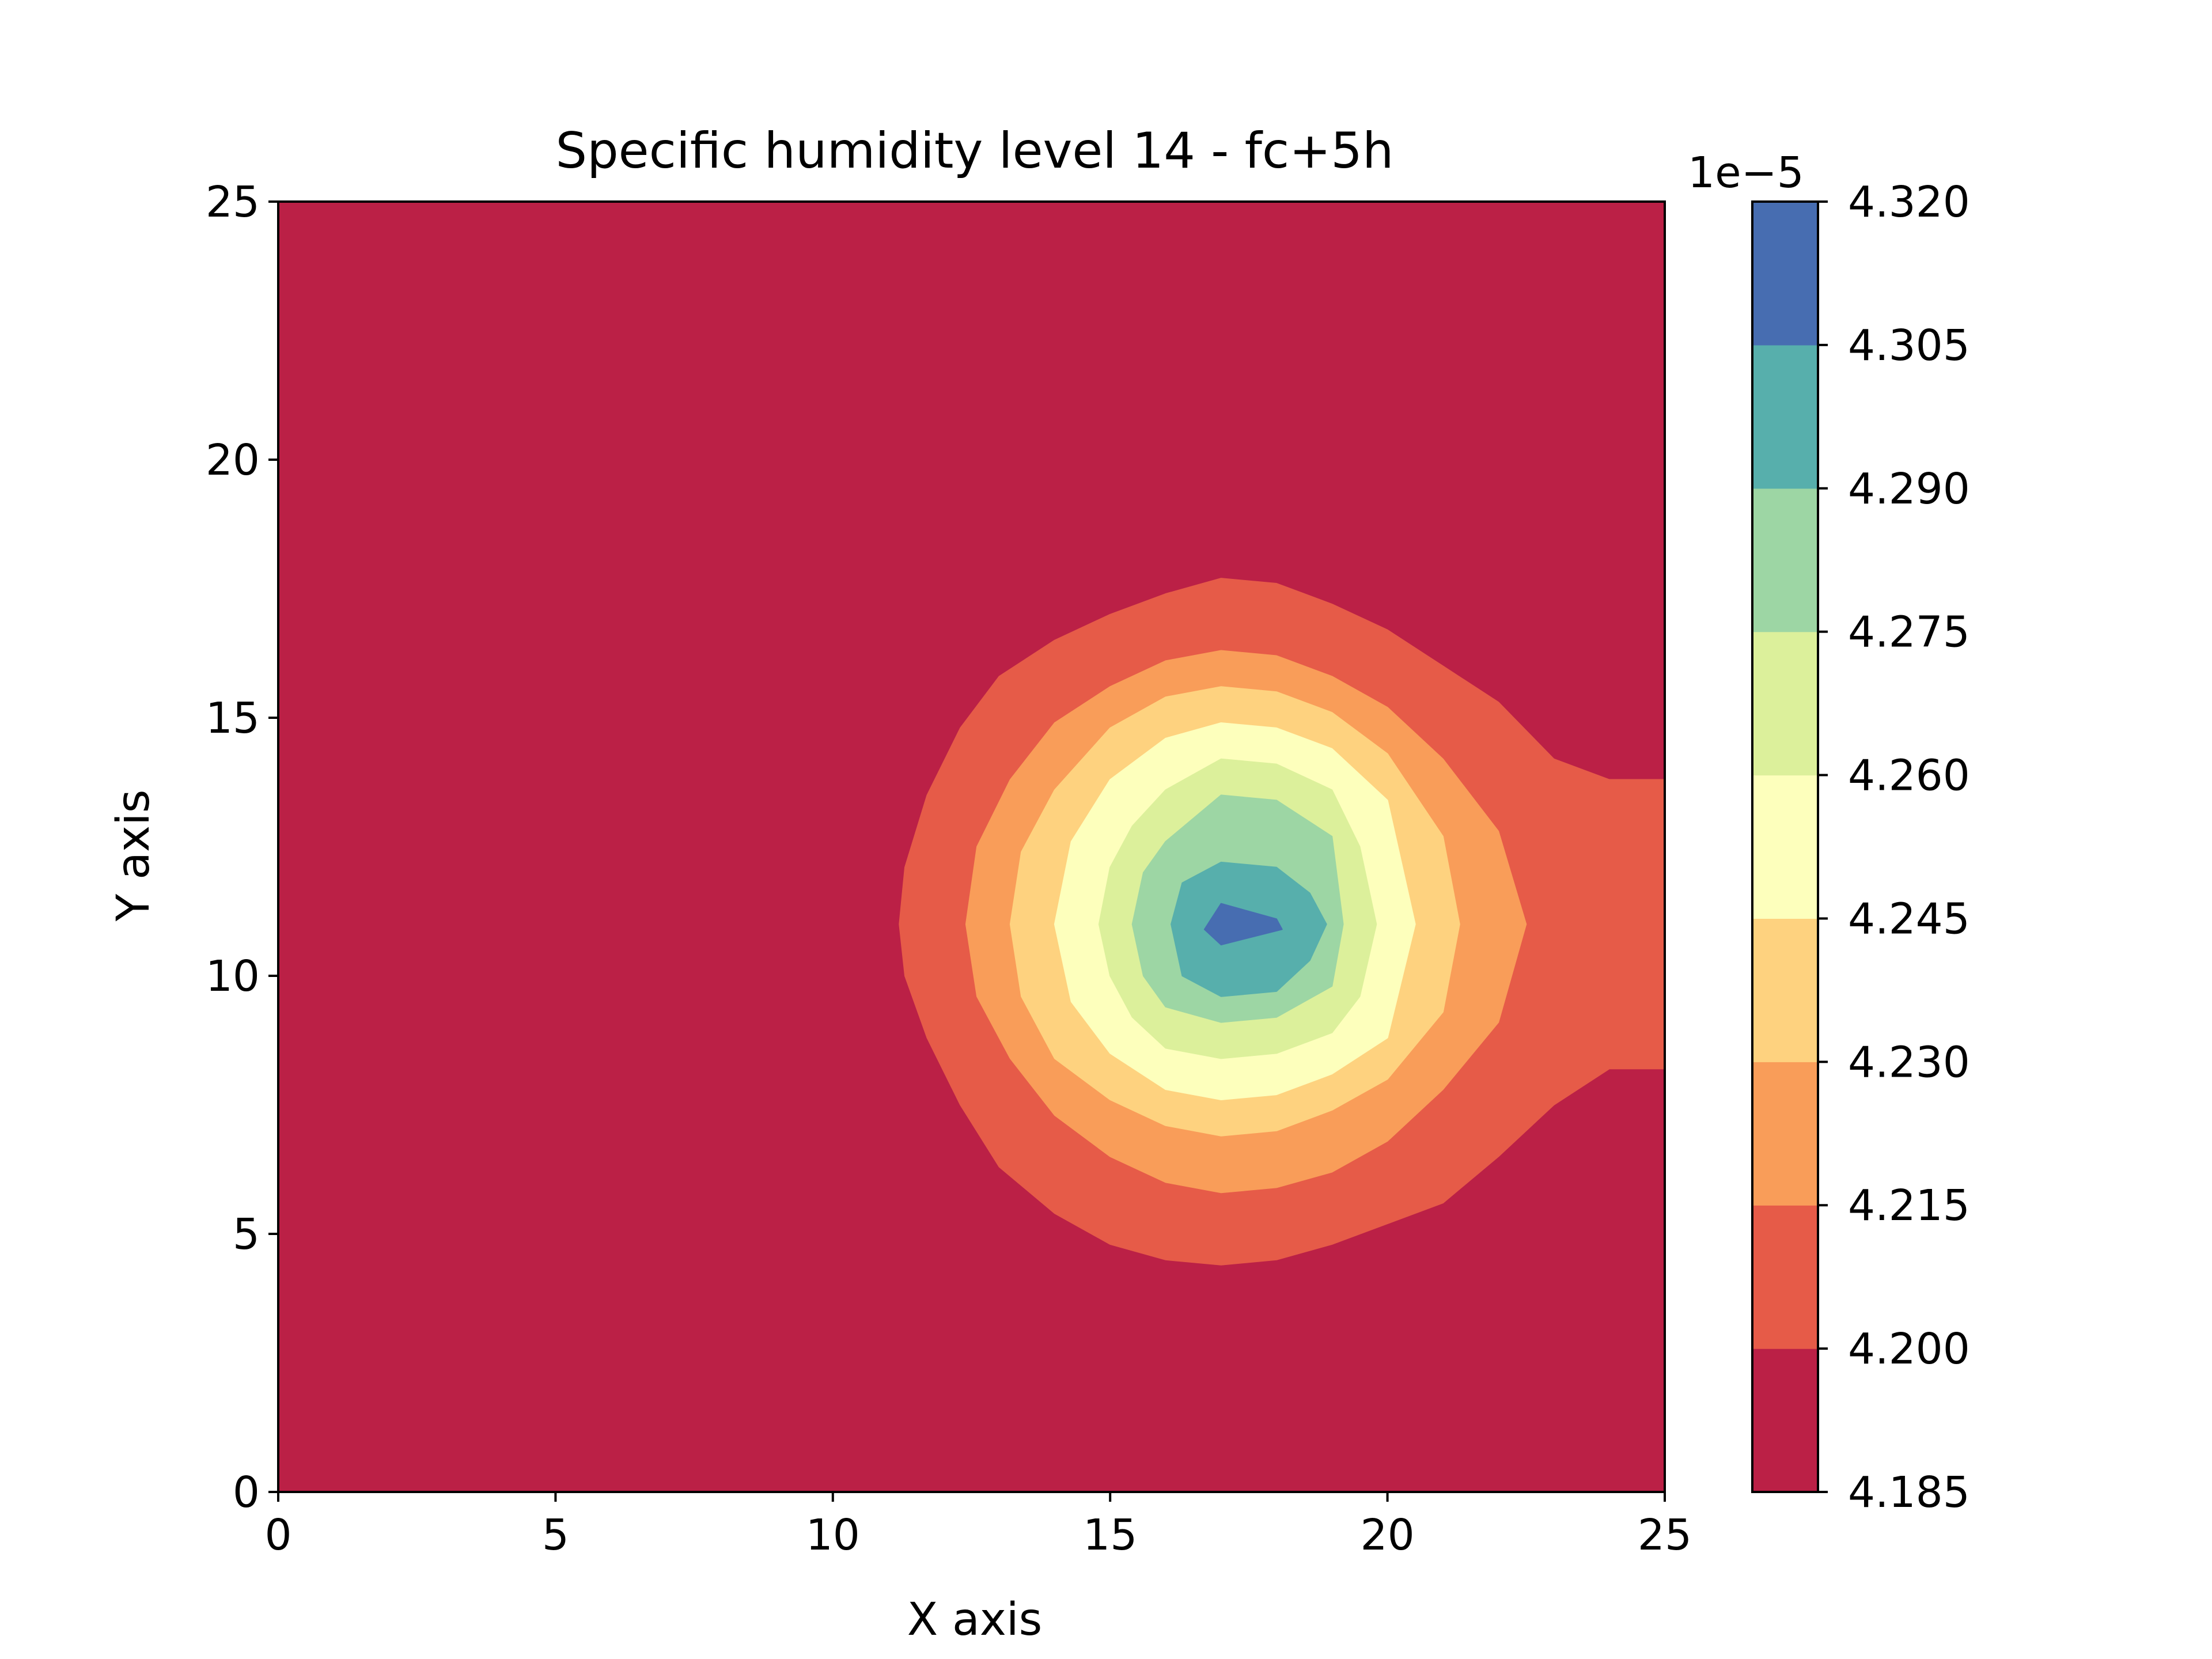 This screenshot has width=2212, height=1659. I want to click on colorbar-offset-text: 1e−5, so click(1746, 173).